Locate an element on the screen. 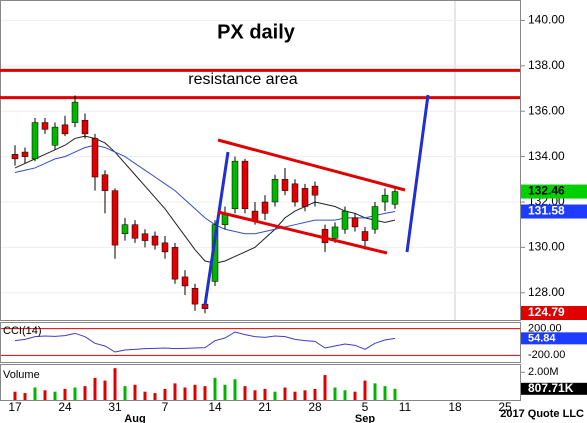  panel-title: CCI(14) is located at coordinates (22, 331).